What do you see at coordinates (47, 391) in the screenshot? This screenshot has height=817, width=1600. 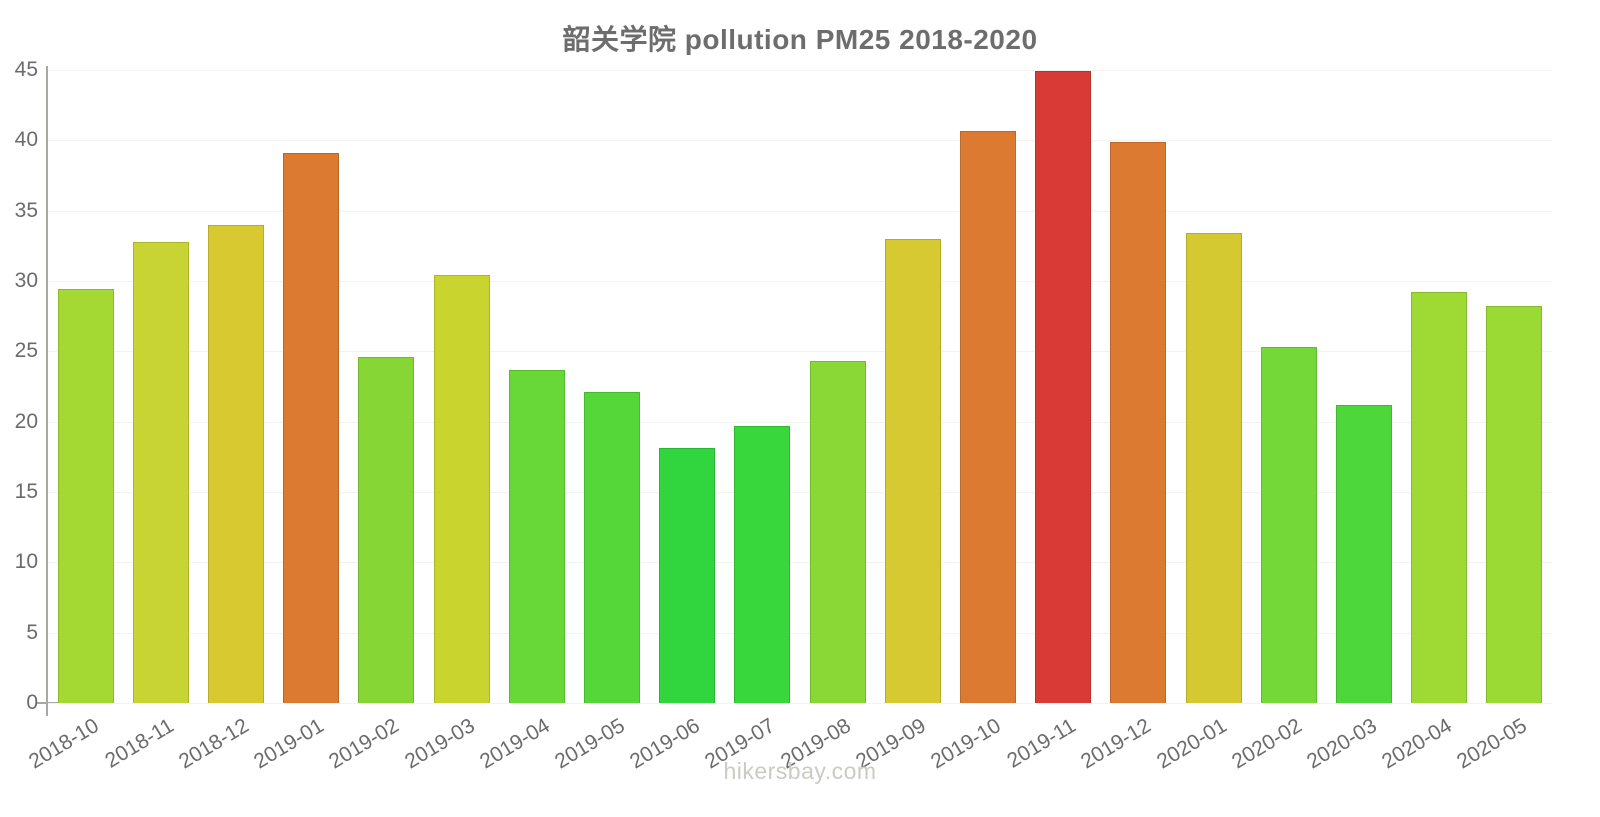 I see `y-axis-line` at bounding box center [47, 391].